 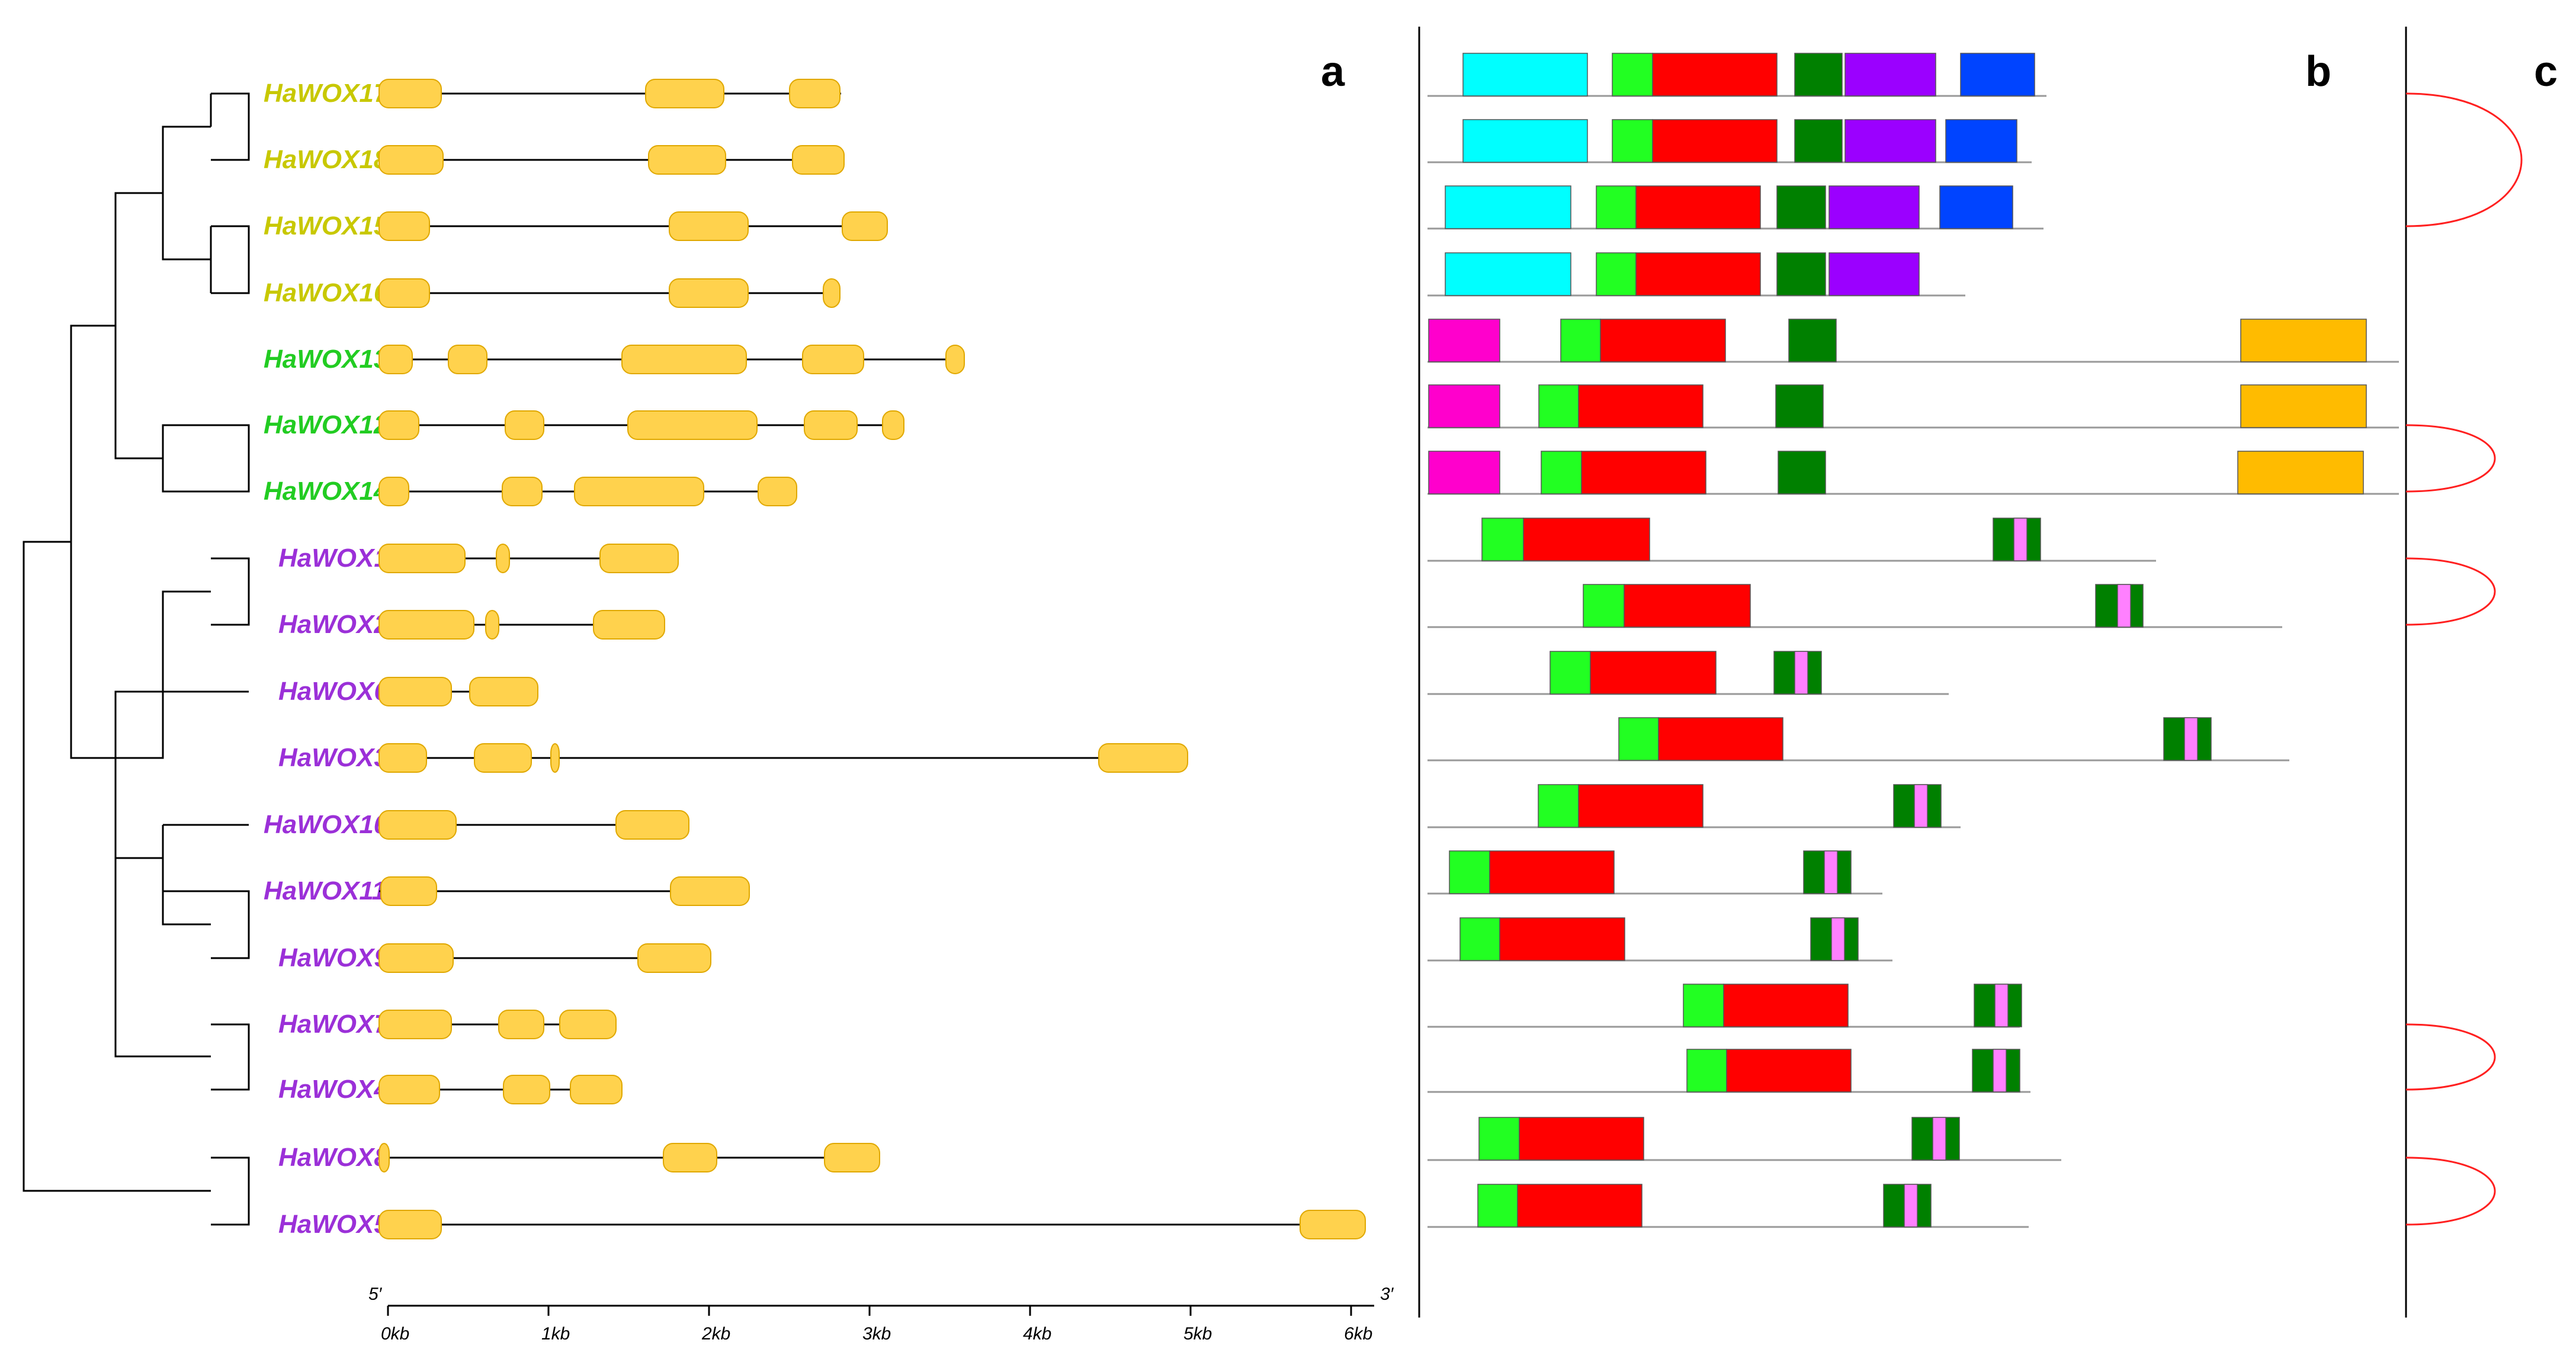 I want to click on gene-label: HaWOX1, so click(x=333, y=558).